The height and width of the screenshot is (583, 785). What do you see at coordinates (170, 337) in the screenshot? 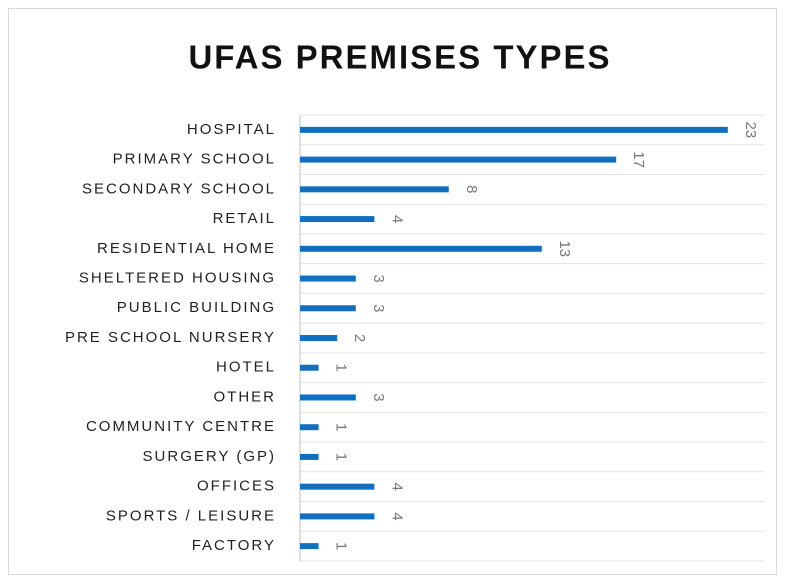
I see `y-tick-label: PRE SCHOOL NURSERY` at bounding box center [170, 337].